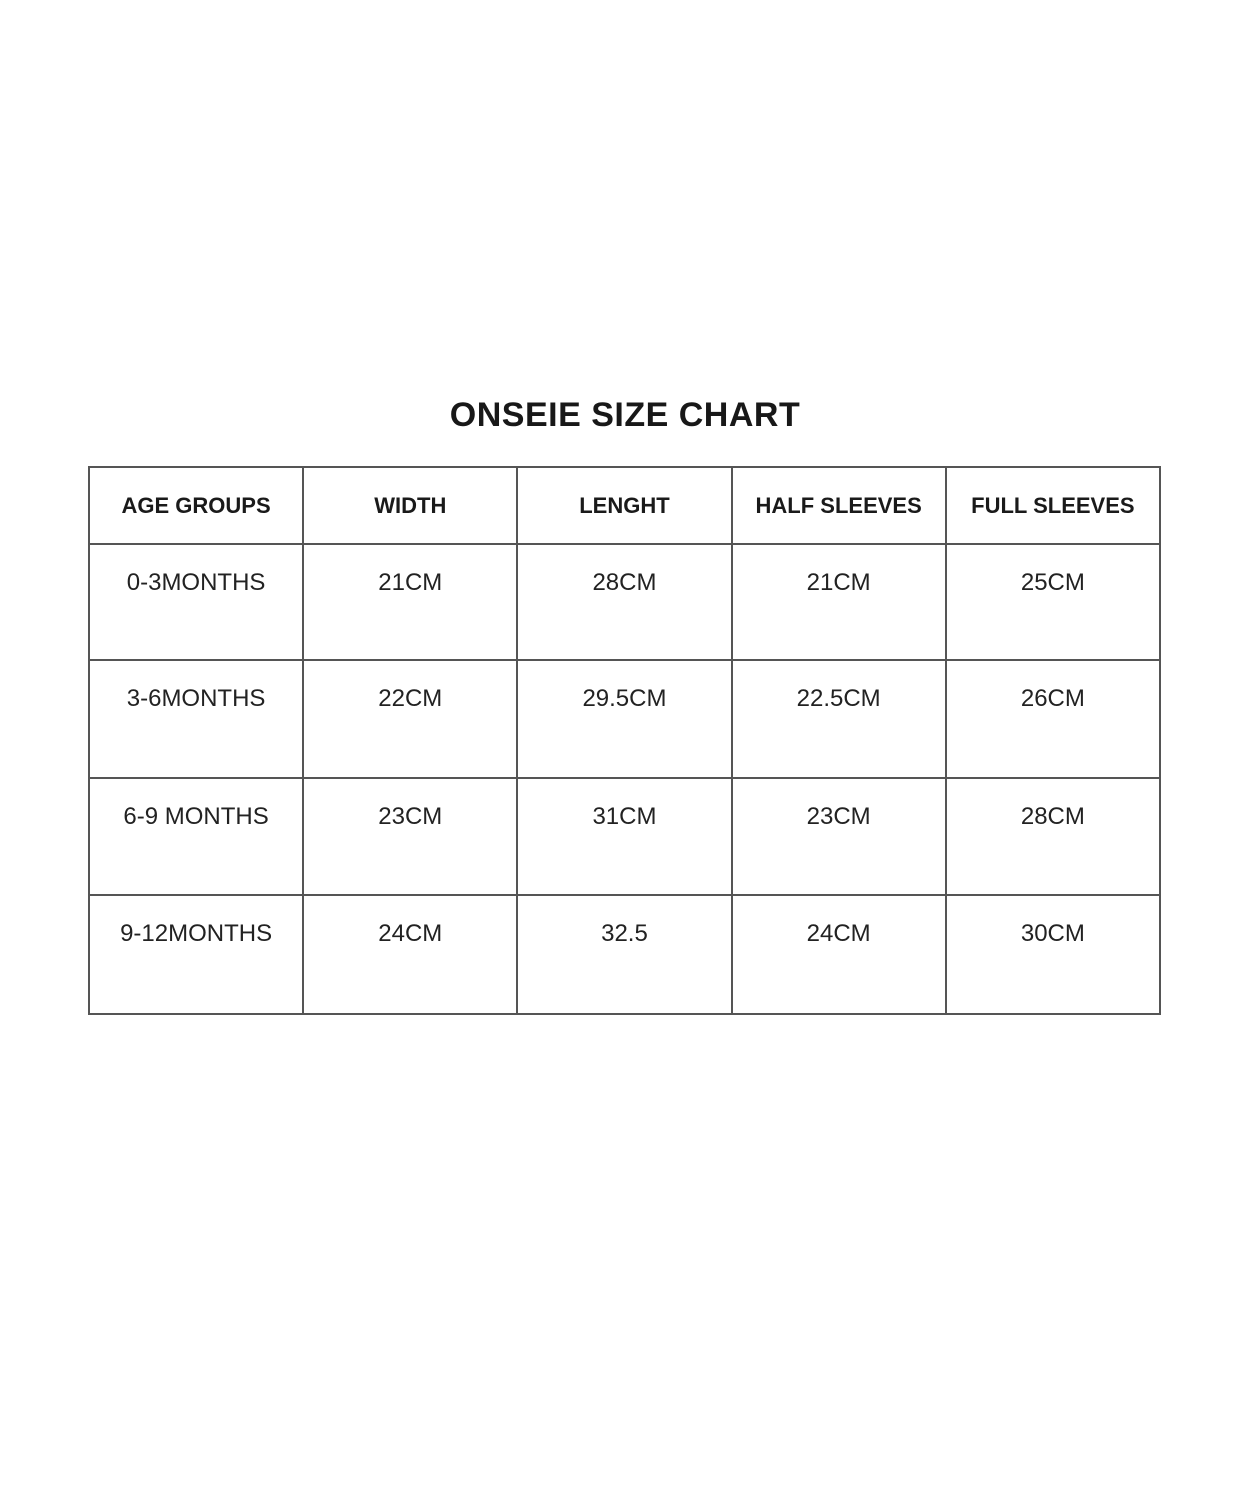 This screenshot has height=1500, width=1250. Describe the element at coordinates (838, 602) in the screenshot. I see `cell-half-sleeves: 21CM` at that location.